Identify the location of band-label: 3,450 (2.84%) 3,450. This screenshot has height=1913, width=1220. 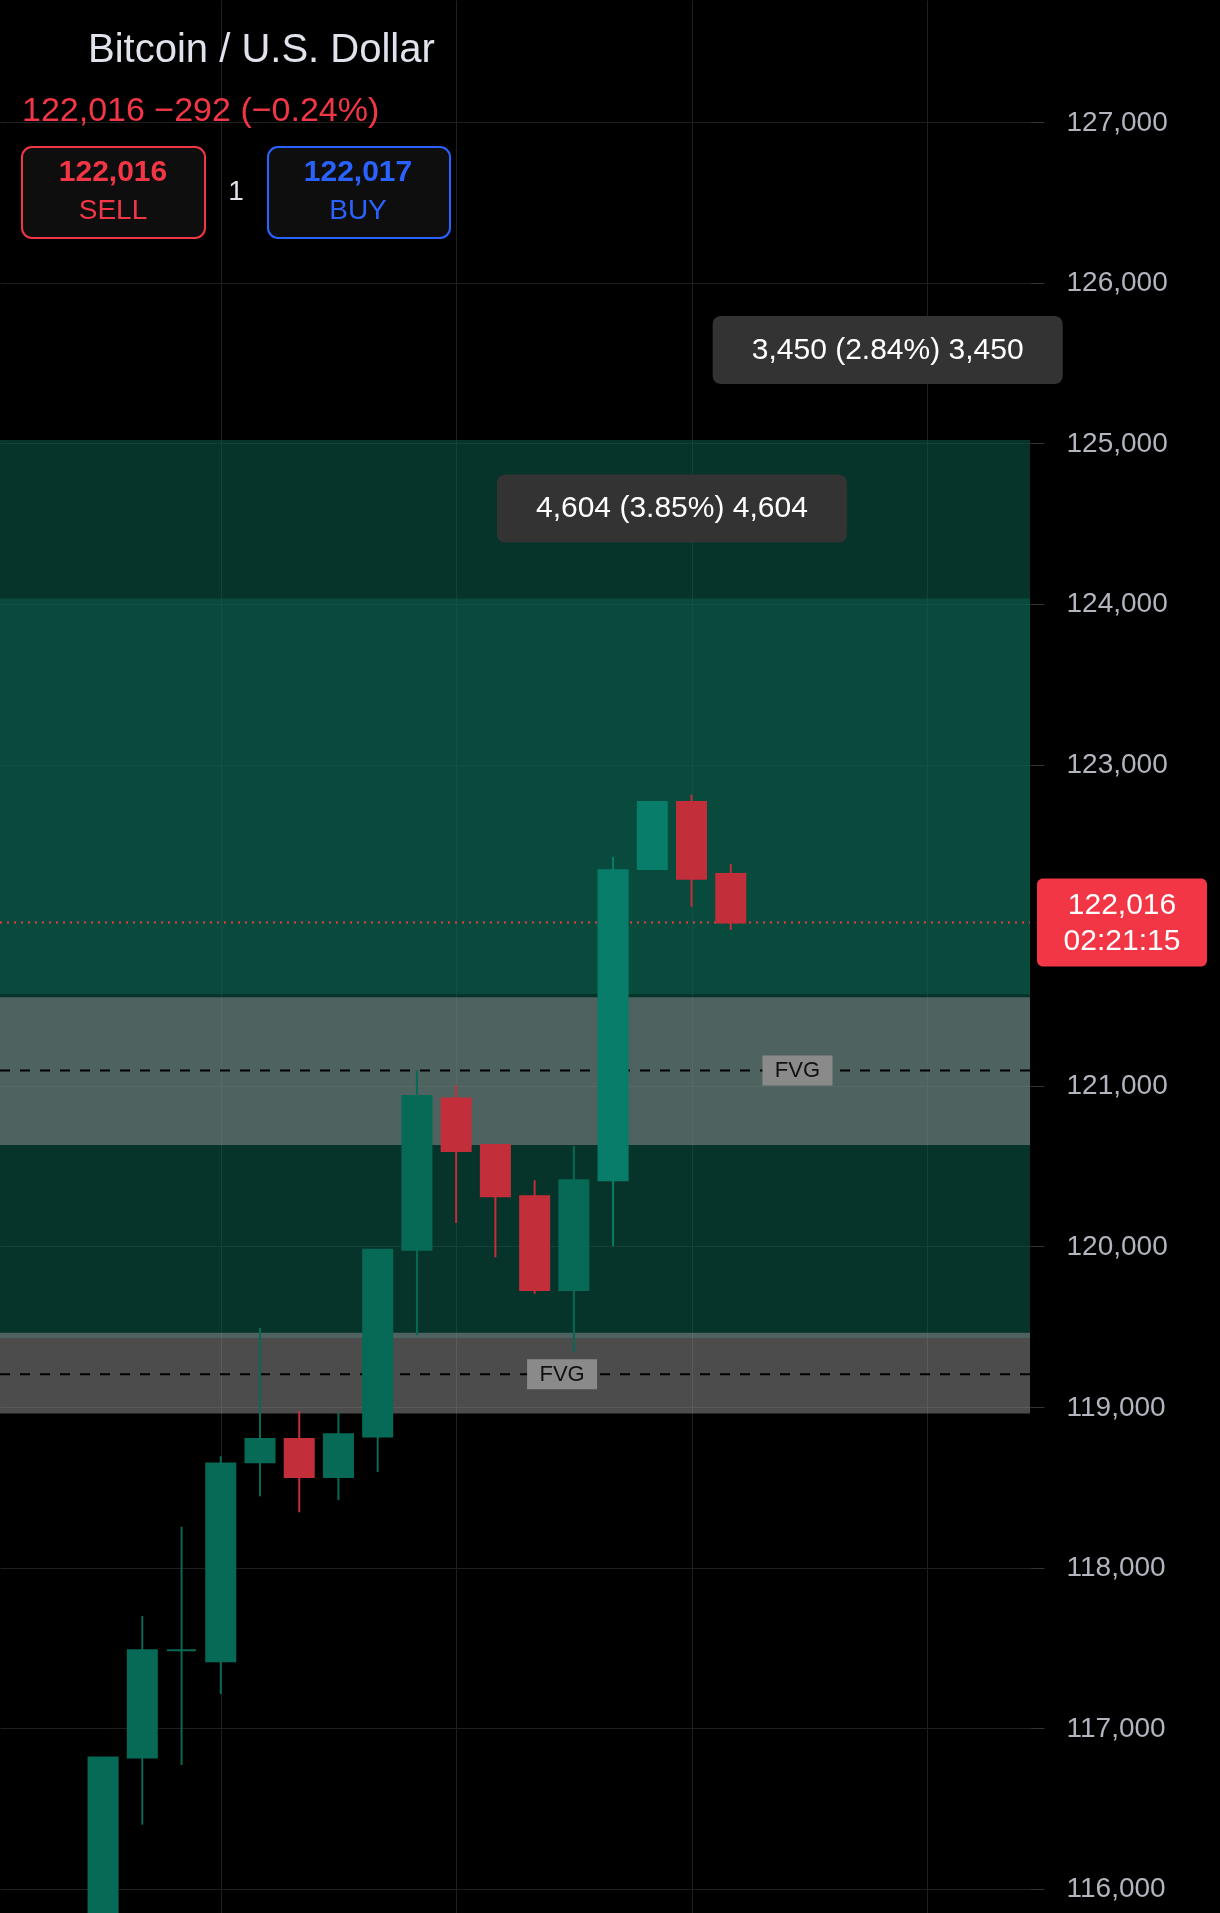
(887, 349).